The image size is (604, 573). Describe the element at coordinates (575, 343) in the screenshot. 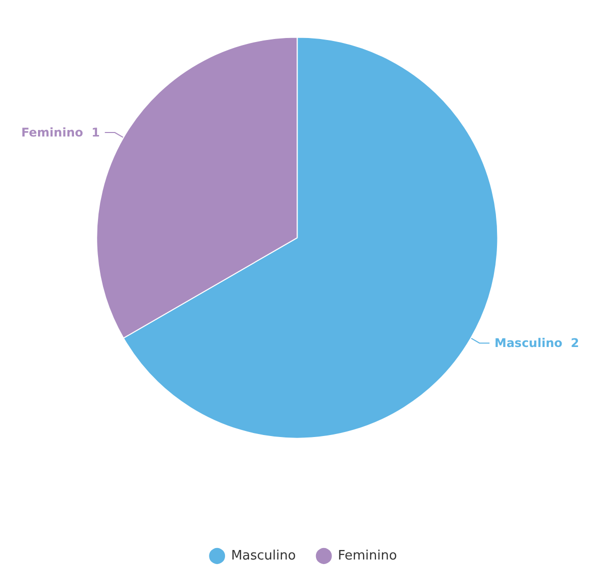

I see `data-label: 2` at that location.